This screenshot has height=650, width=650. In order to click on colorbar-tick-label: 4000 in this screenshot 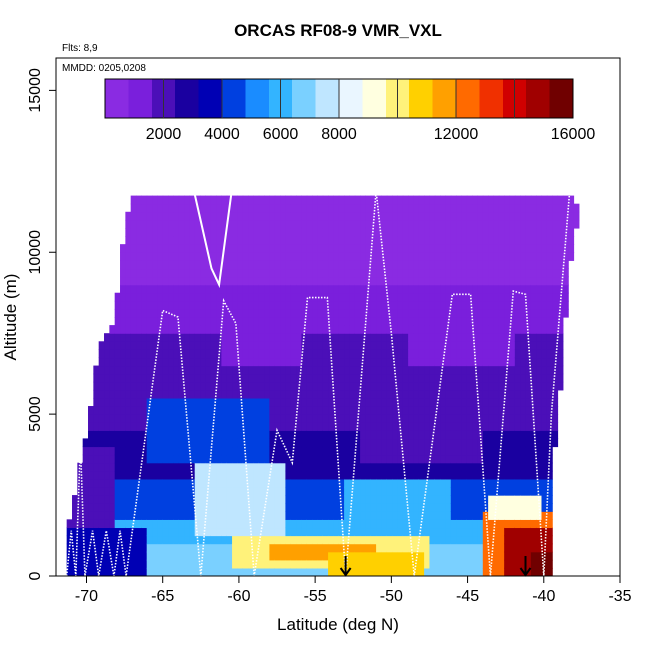, I will do `click(222, 134)`.